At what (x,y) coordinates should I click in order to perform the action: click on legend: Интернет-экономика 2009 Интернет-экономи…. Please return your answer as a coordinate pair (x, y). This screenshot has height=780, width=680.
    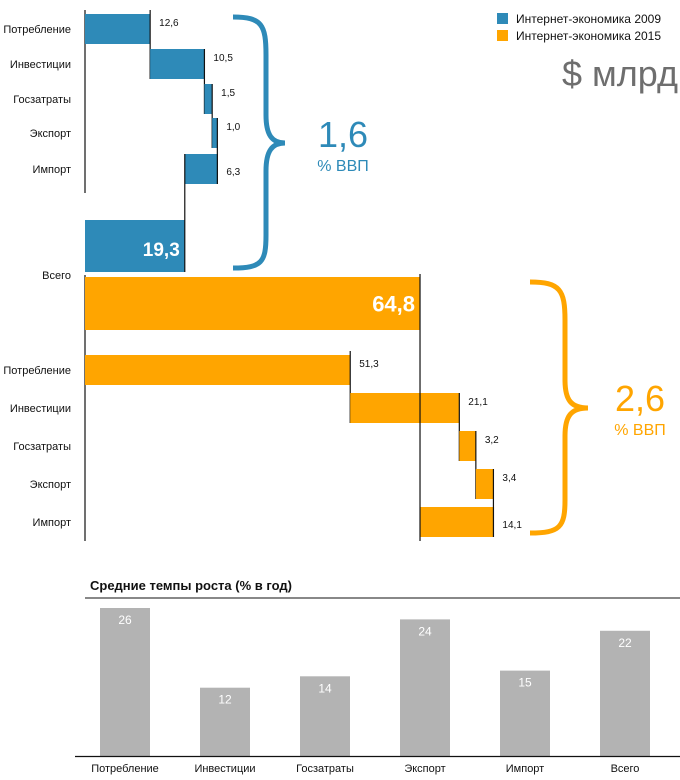
    Looking at the image, I should click on (579, 27).